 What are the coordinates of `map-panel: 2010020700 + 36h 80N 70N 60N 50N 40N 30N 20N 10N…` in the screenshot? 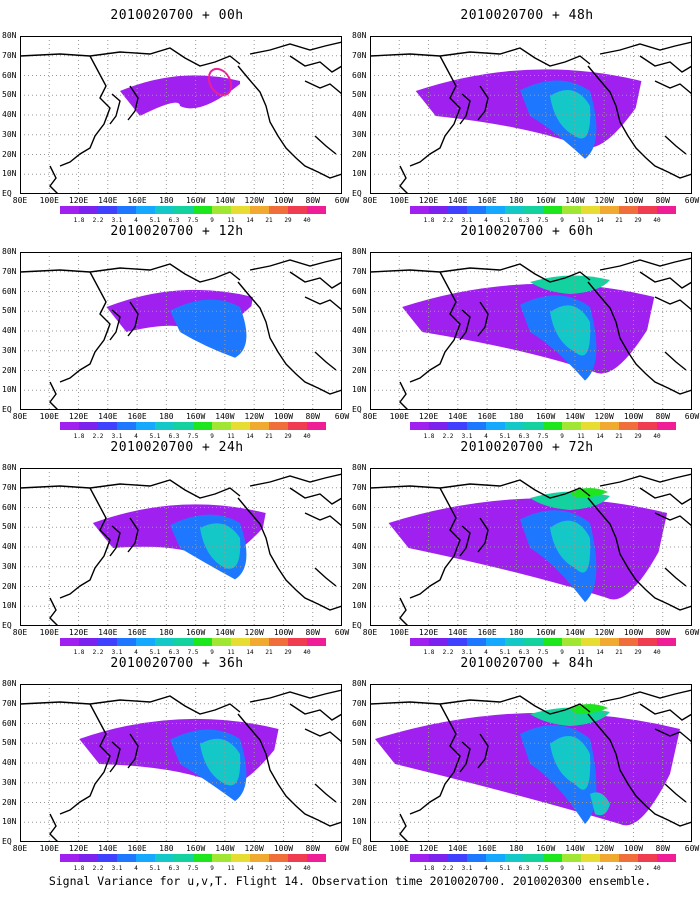 It's located at (175, 764).